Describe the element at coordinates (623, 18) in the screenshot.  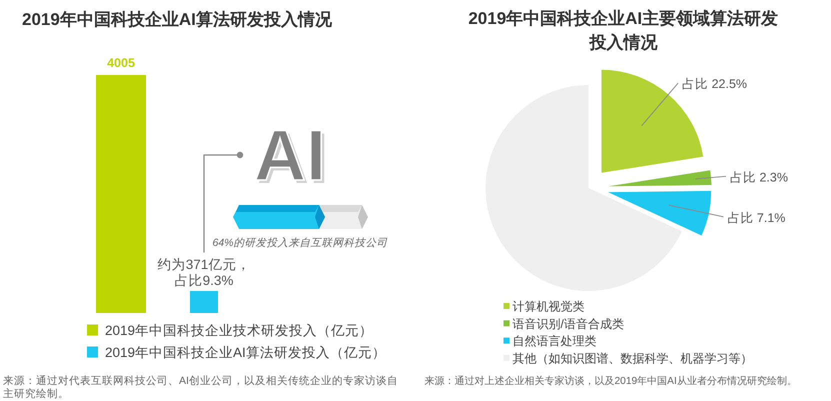
I see `title: 2019年中国科技企业AI主要领域算法研发` at that location.